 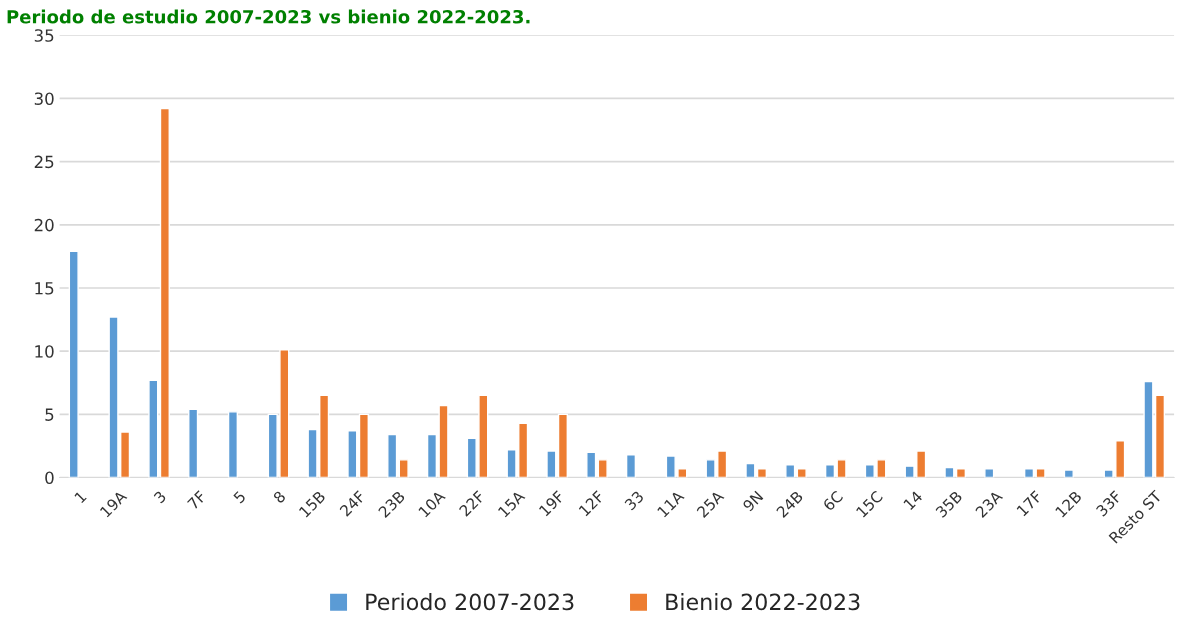 What do you see at coordinates (279, 497) in the screenshot?
I see `x-tick-label: 8` at bounding box center [279, 497].